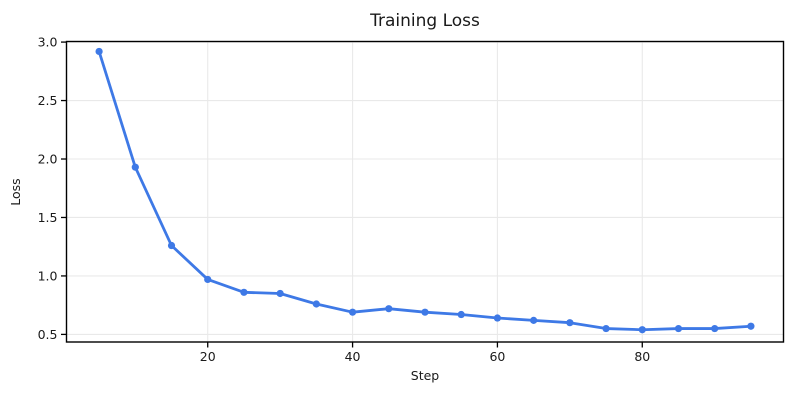  What do you see at coordinates (424, 21) in the screenshot?
I see `chart-title: Training Loss` at bounding box center [424, 21].